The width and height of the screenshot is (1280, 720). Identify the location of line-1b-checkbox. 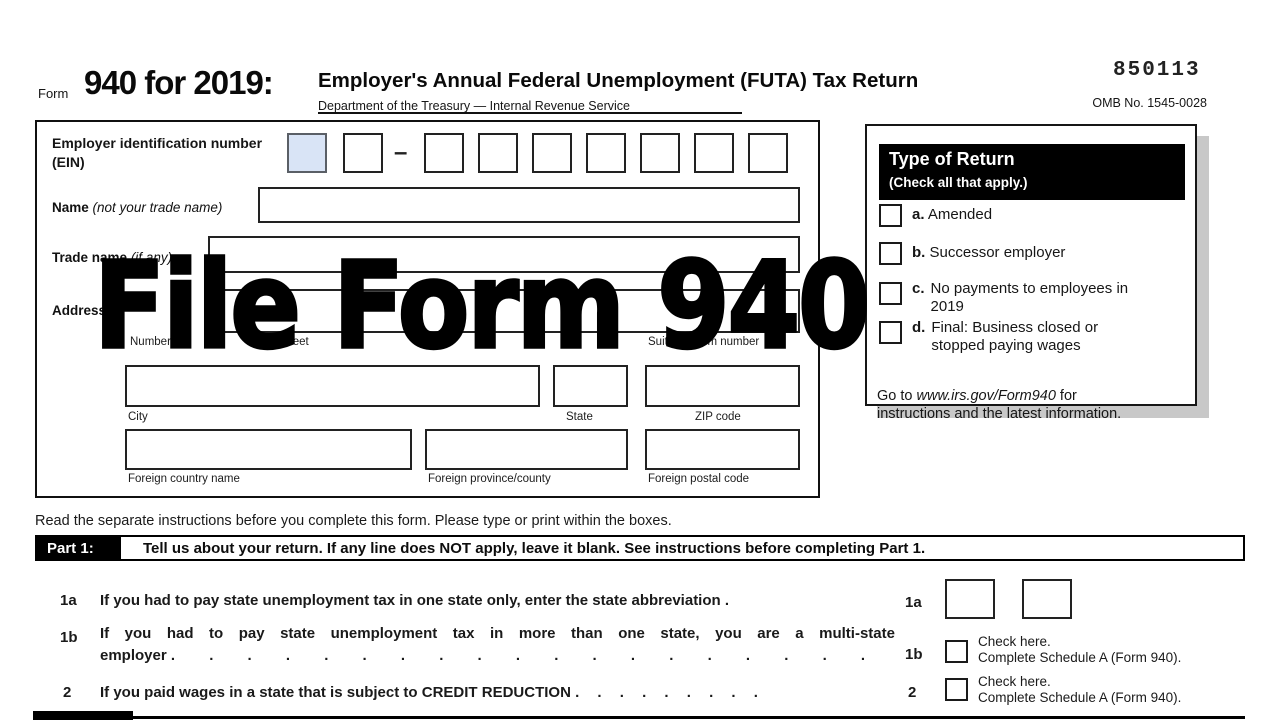
(956, 651).